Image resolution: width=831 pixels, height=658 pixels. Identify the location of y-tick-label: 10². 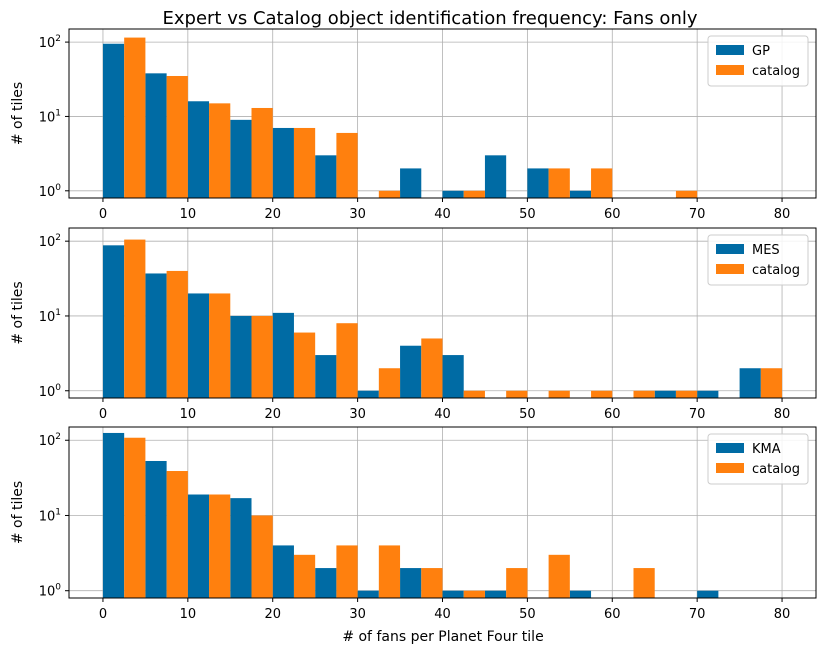
(50, 42).